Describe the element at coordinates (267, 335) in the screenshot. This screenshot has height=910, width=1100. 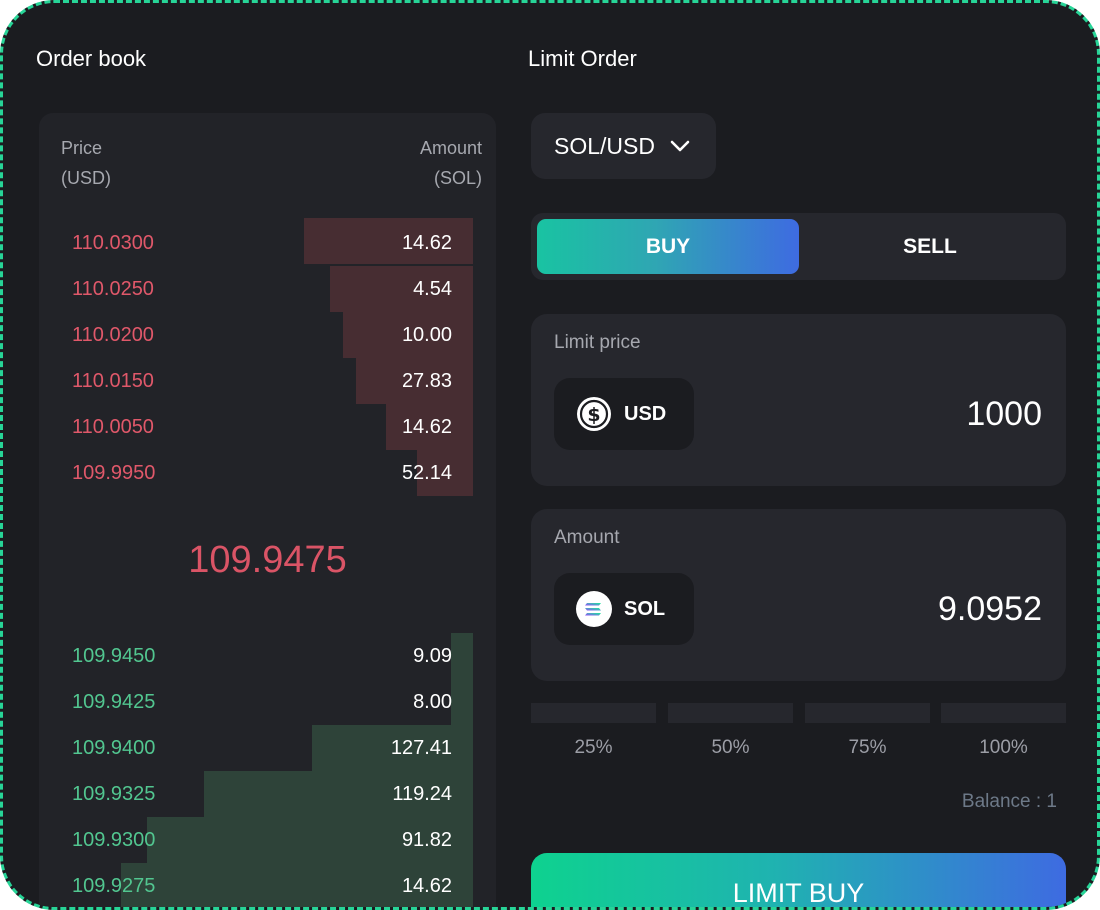
I see `ask-order-row: 110.0200 10.00` at that location.